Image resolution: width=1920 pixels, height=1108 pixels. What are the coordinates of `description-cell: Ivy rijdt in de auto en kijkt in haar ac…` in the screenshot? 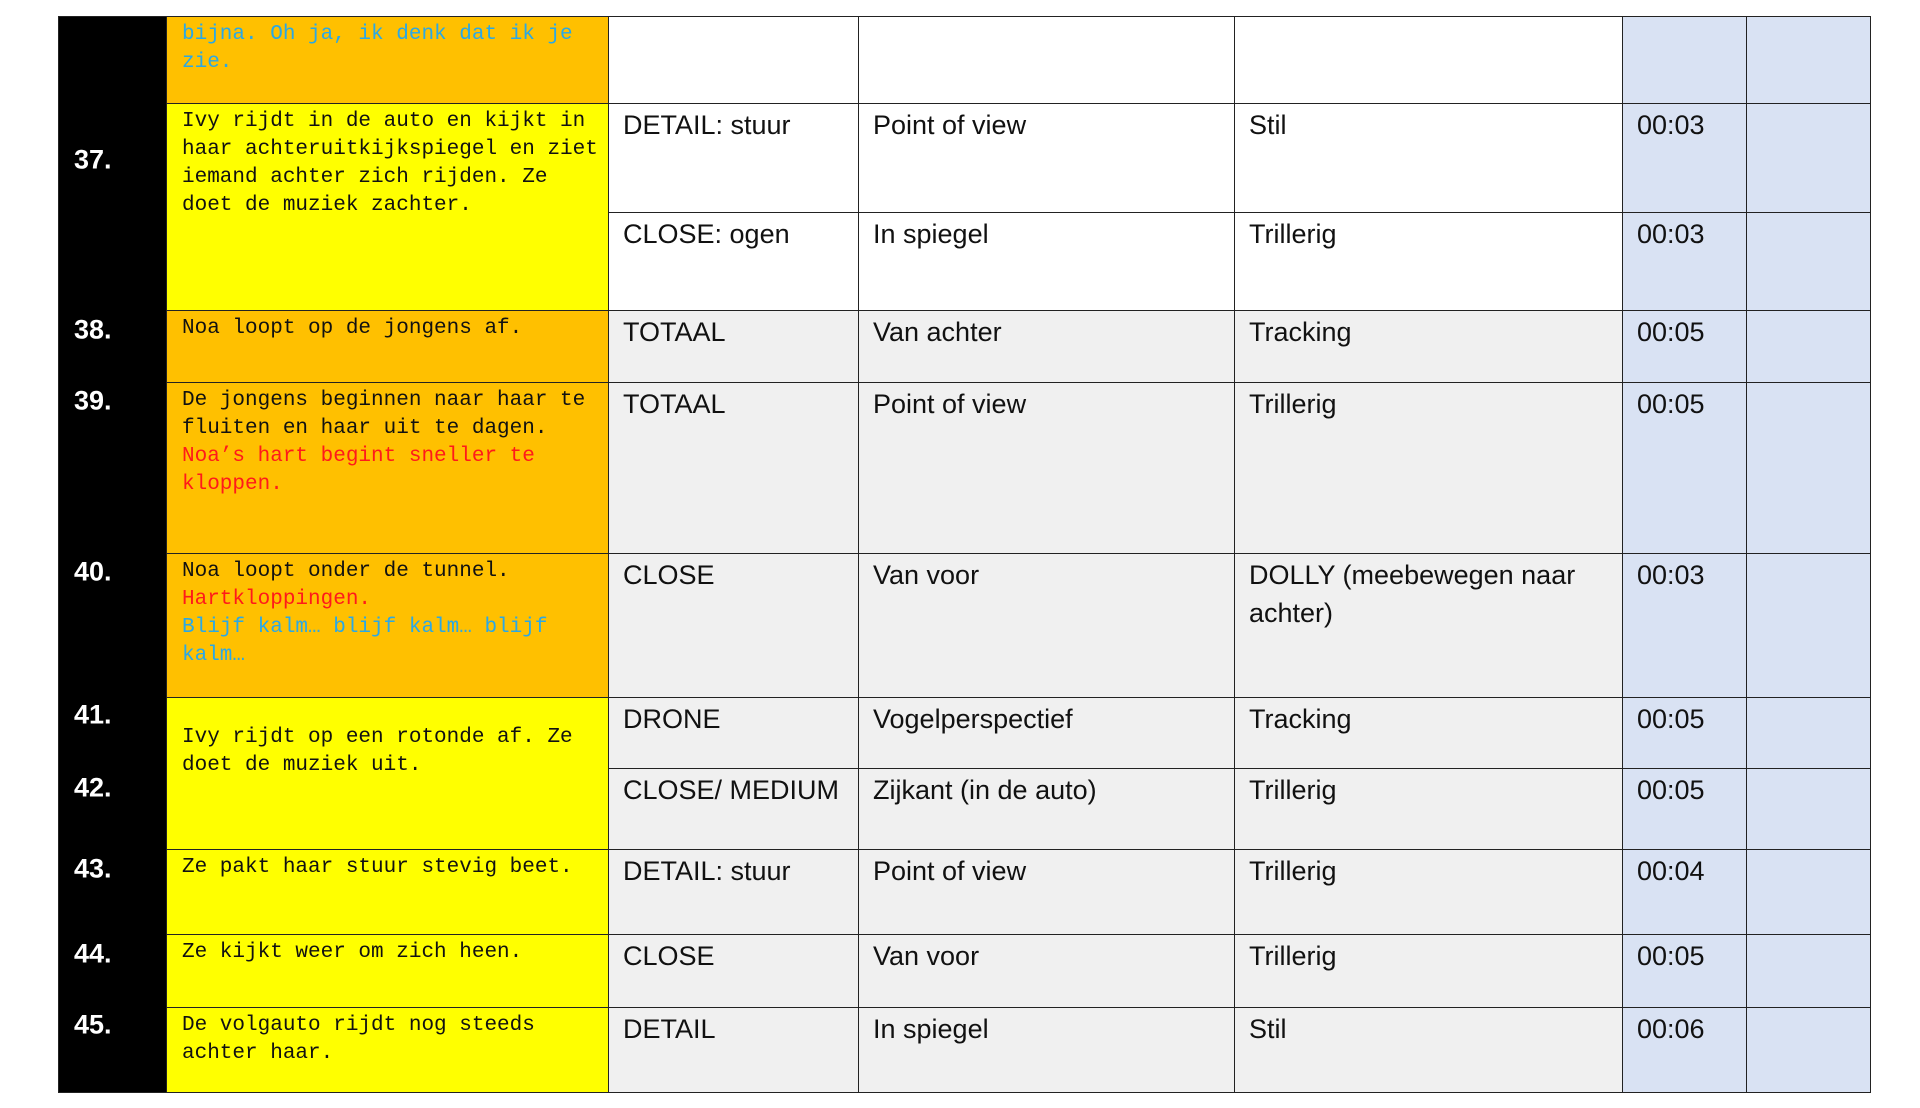 It's located at (387, 207).